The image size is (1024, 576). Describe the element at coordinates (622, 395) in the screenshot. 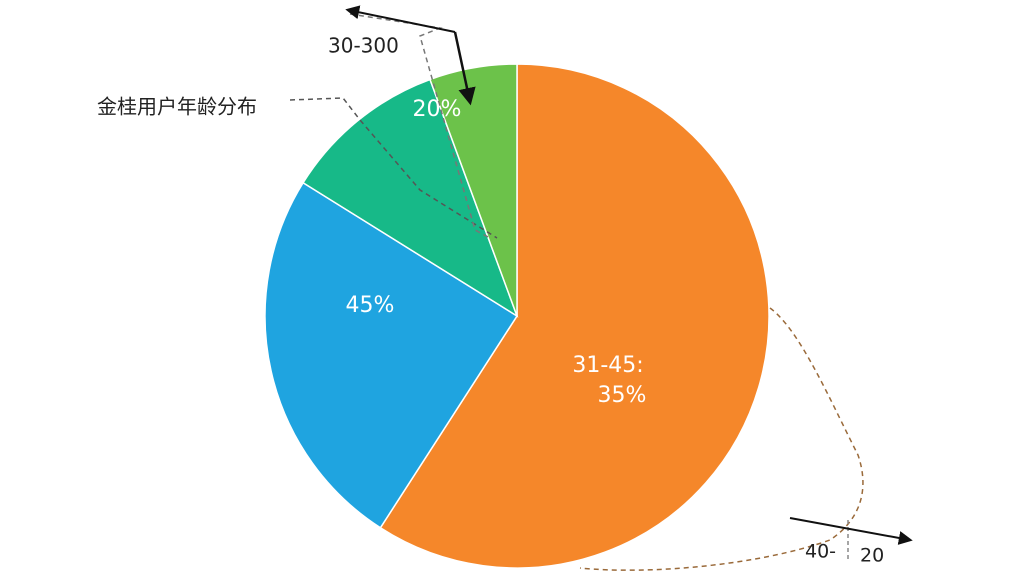

I see `annotation: 35%` at that location.